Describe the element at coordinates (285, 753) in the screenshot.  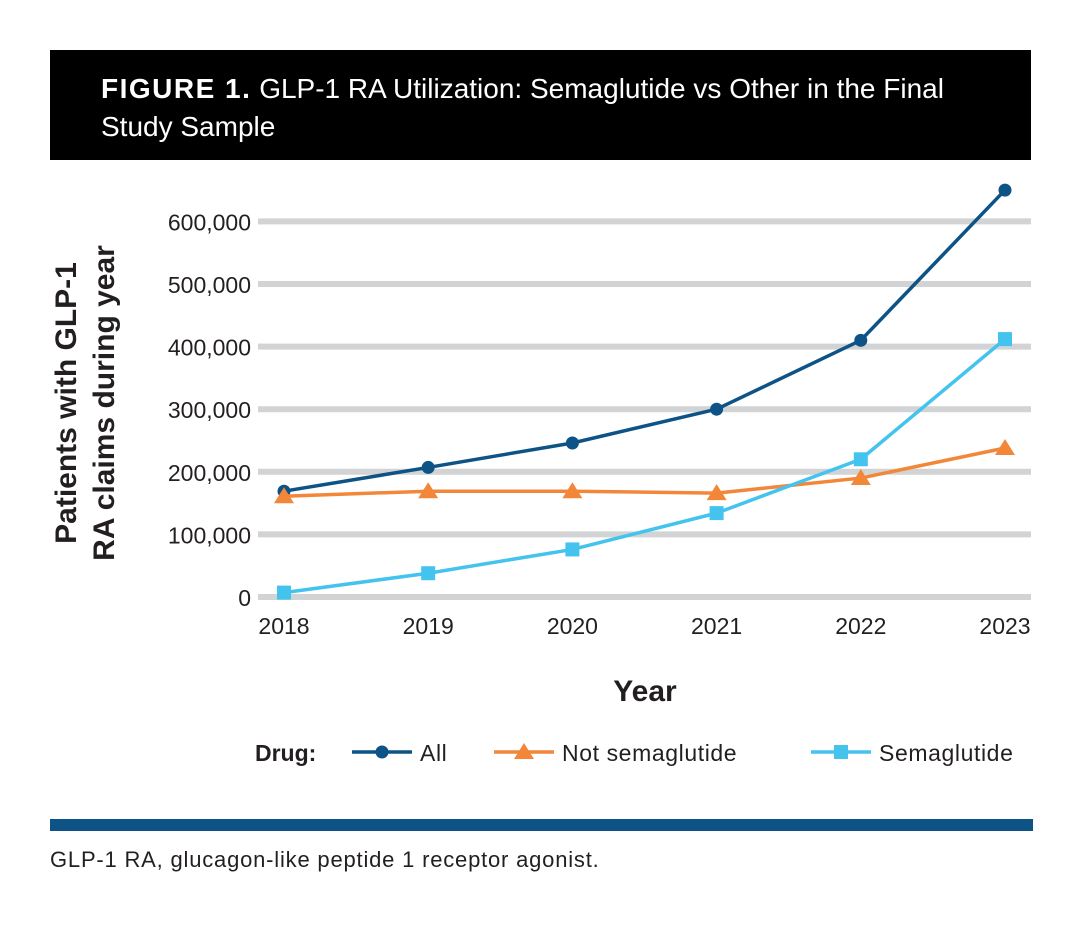
I see `legend-title: Drug:` at that location.